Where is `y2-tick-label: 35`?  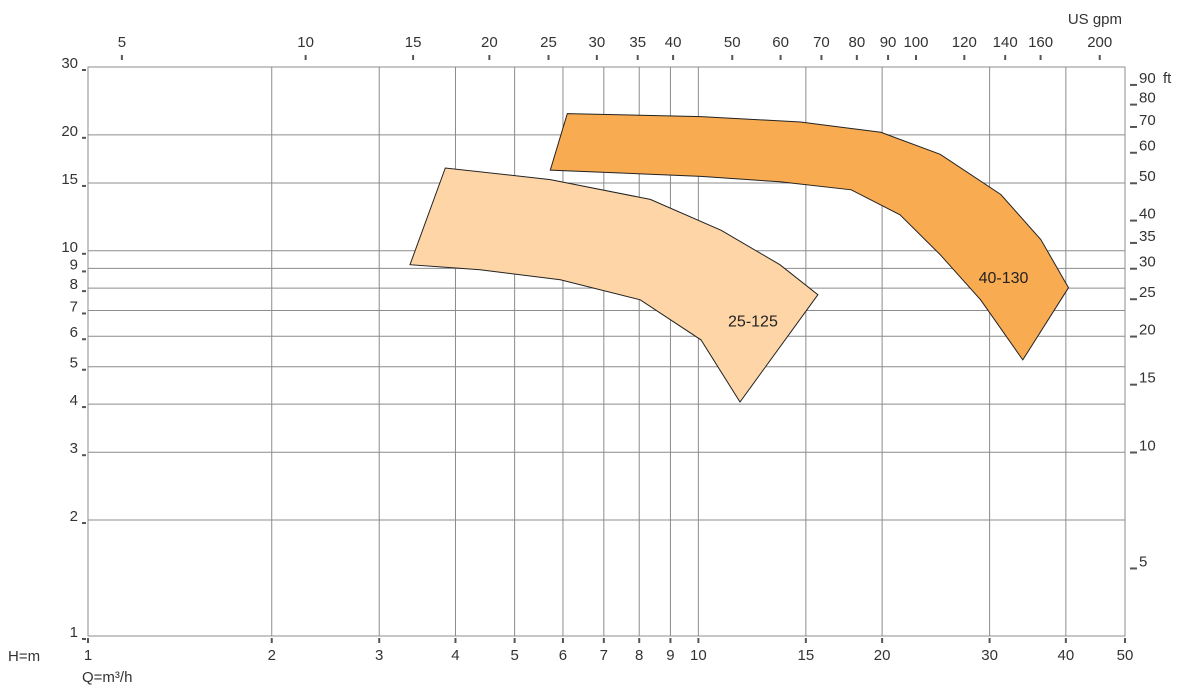 y2-tick-label: 35 is located at coordinates (1147, 236).